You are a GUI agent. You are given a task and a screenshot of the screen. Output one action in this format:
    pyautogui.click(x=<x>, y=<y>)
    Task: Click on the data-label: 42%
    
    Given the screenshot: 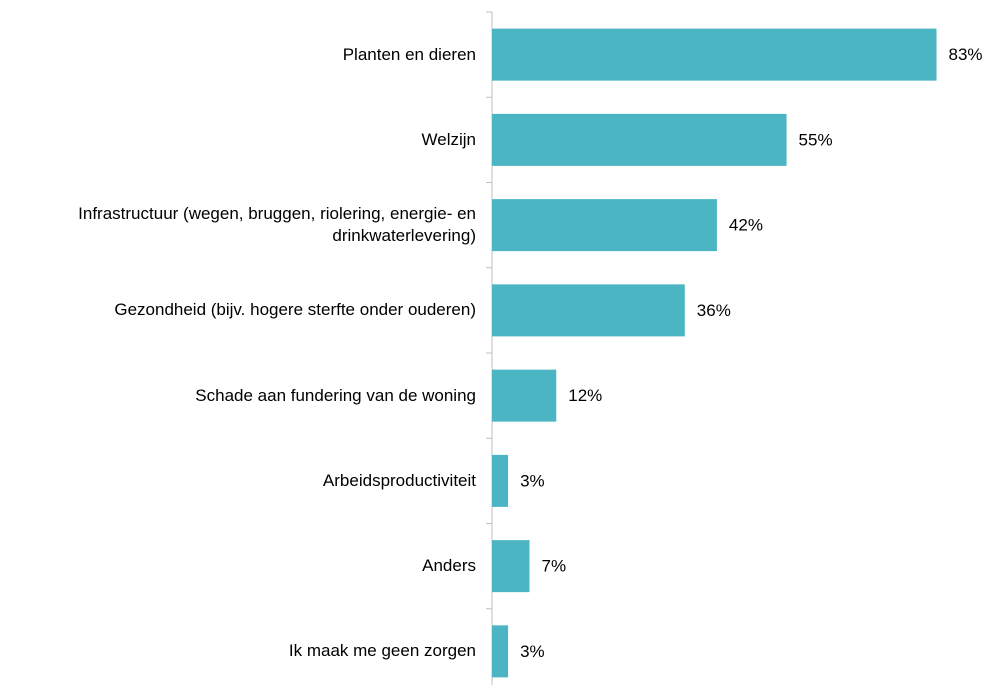 What is the action you would take?
    pyautogui.click(x=746, y=225)
    